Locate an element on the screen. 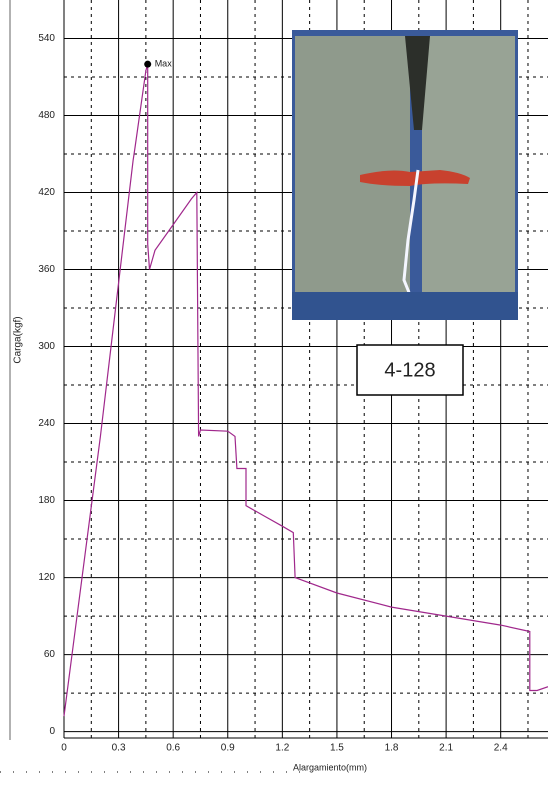 This screenshot has height=785, width=548. photo-base is located at coordinates (405, 306).